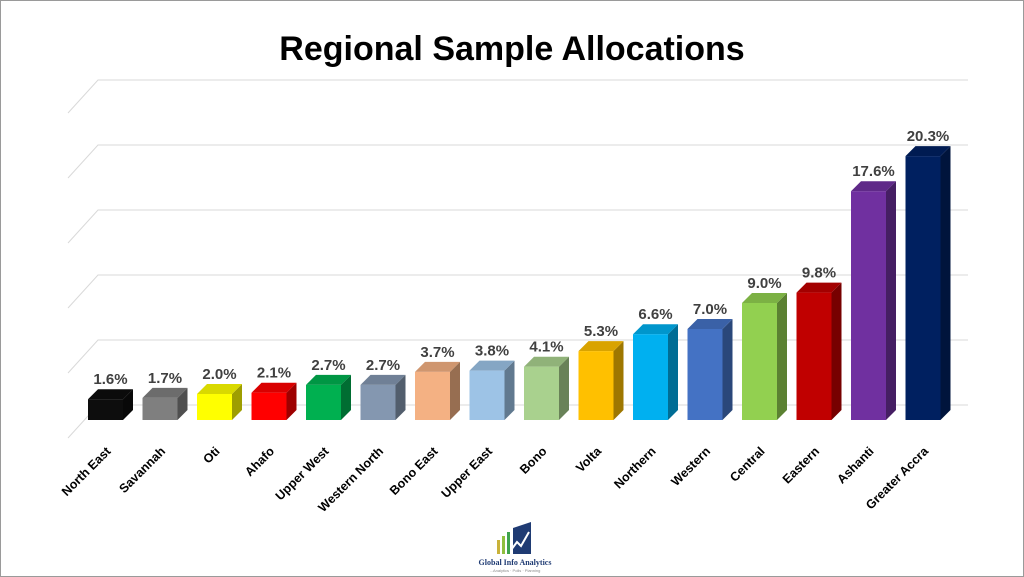 The height and width of the screenshot is (577, 1024). Describe the element at coordinates (165, 378) in the screenshot. I see `value-label: 1.7%` at that location.